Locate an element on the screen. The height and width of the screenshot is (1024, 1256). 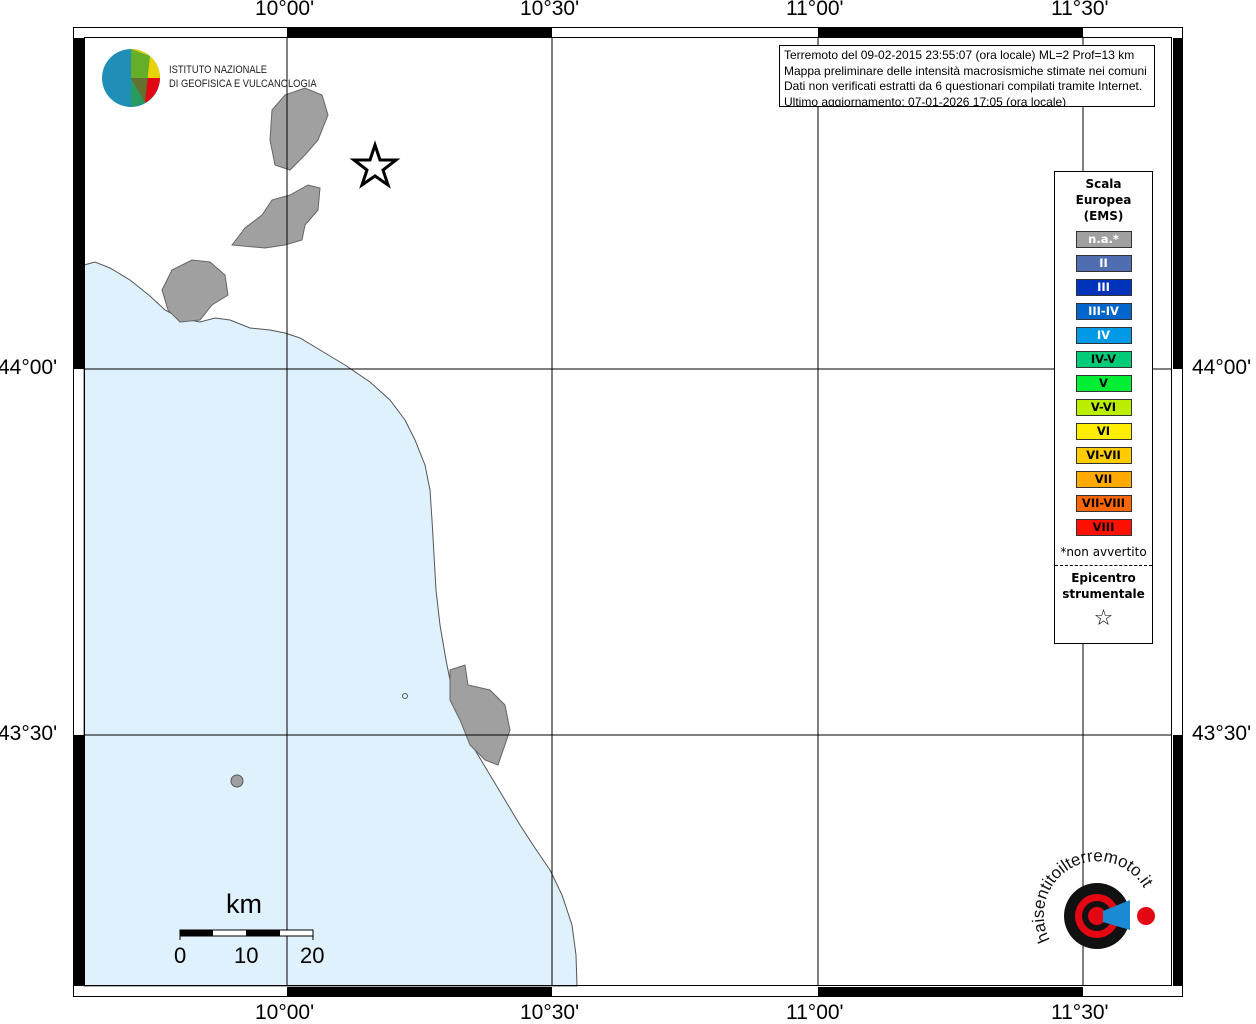
scale-label: 20 is located at coordinates (312, 955).